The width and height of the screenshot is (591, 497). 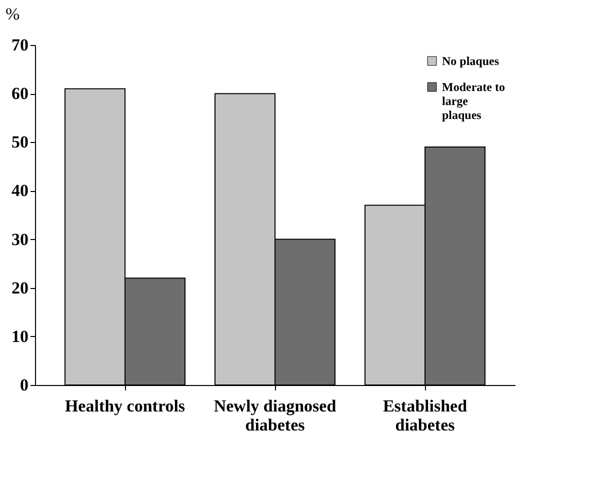 I want to click on y-tick-label: 10, so click(x=20, y=336).